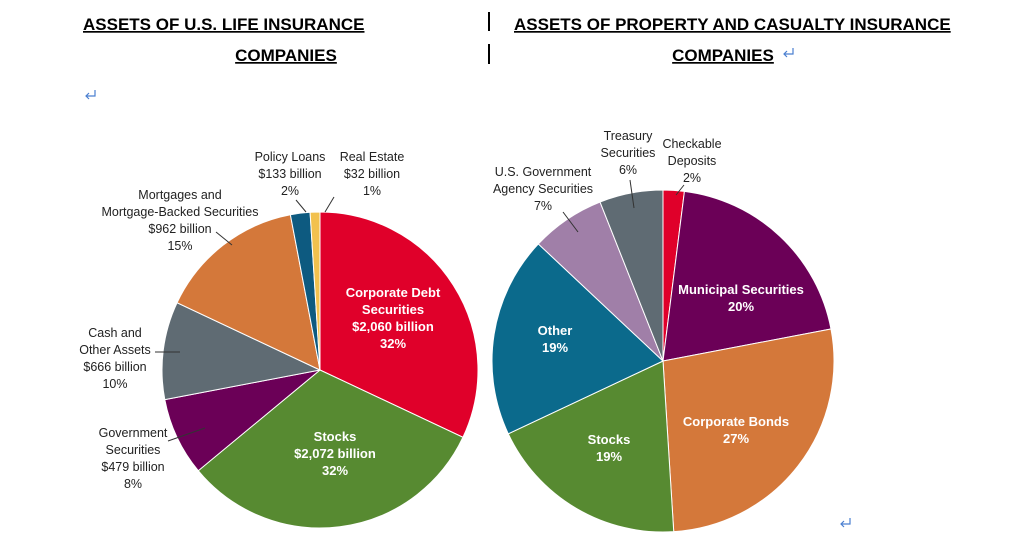 Image resolution: width=1024 pixels, height=539 pixels. I want to click on slice-label-line: Mortgages and, so click(179, 195).